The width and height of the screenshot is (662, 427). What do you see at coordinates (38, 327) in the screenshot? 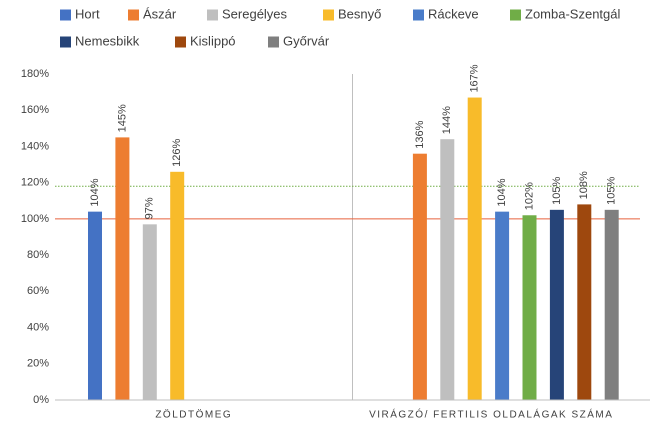
I see `y-tick-label: 40%` at bounding box center [38, 327].